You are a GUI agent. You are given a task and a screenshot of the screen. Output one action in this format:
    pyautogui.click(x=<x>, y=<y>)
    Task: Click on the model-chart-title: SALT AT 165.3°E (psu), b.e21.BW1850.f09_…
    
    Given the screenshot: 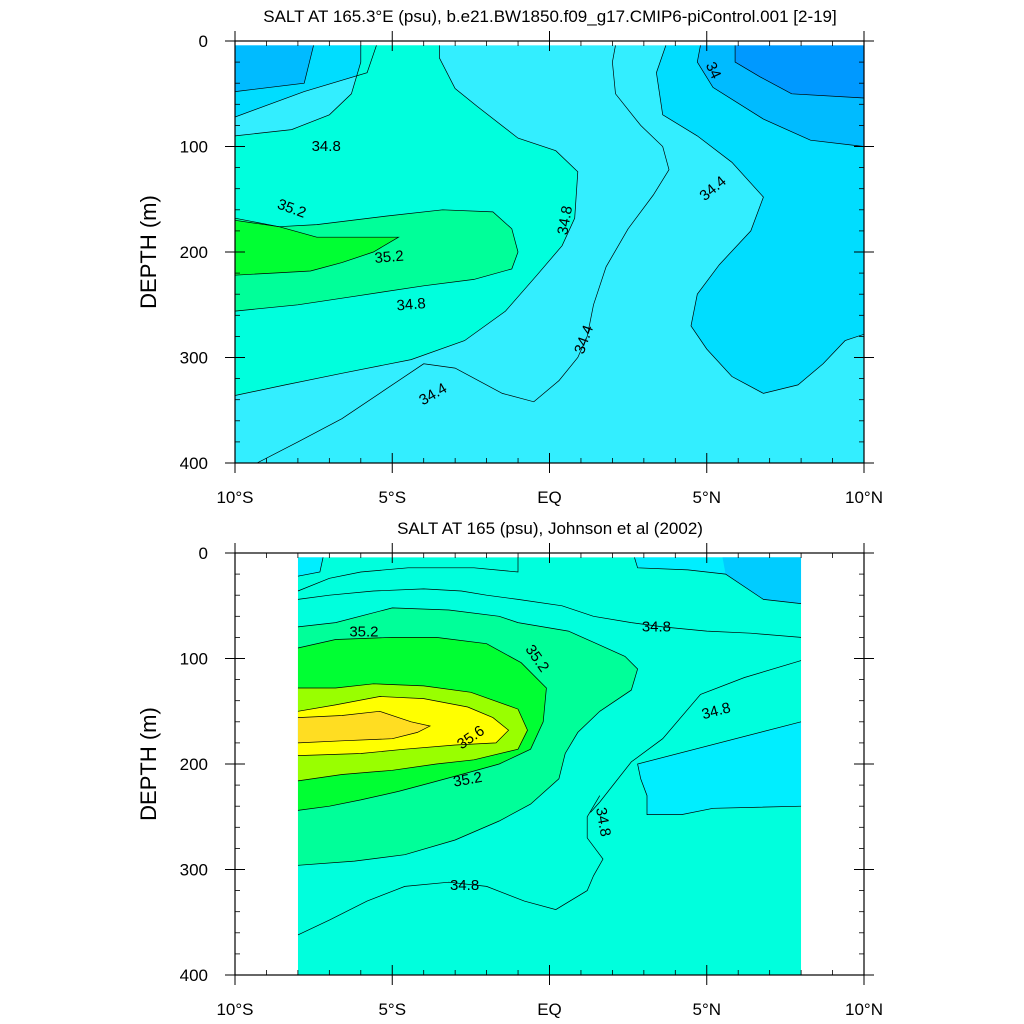 What is the action you would take?
    pyautogui.click(x=549, y=16)
    